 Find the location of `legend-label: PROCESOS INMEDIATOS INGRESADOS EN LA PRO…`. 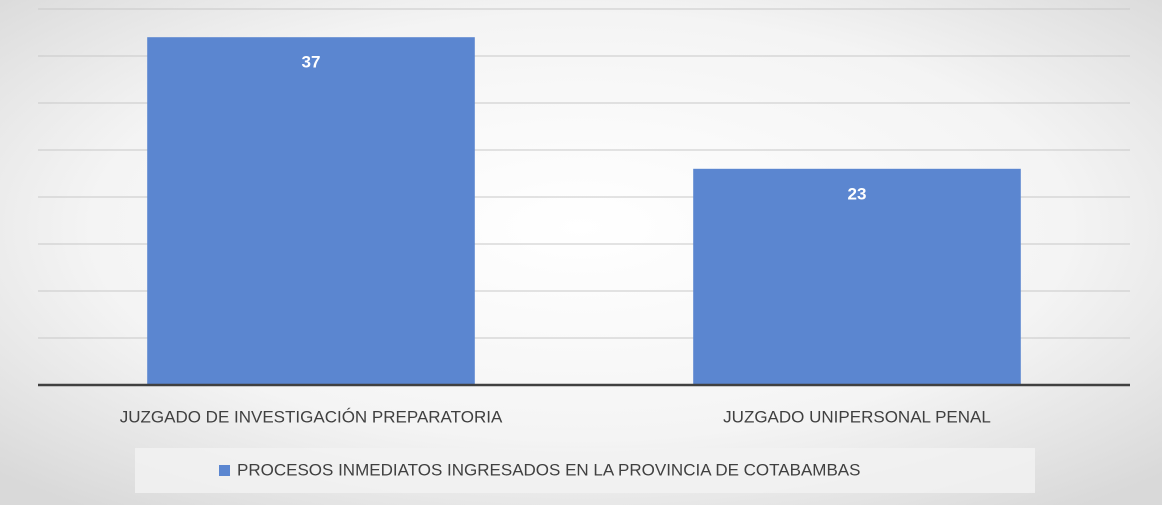

legend-label: PROCESOS INMEDIATOS INGRESADOS EN LA PRO… is located at coordinates (548, 469).